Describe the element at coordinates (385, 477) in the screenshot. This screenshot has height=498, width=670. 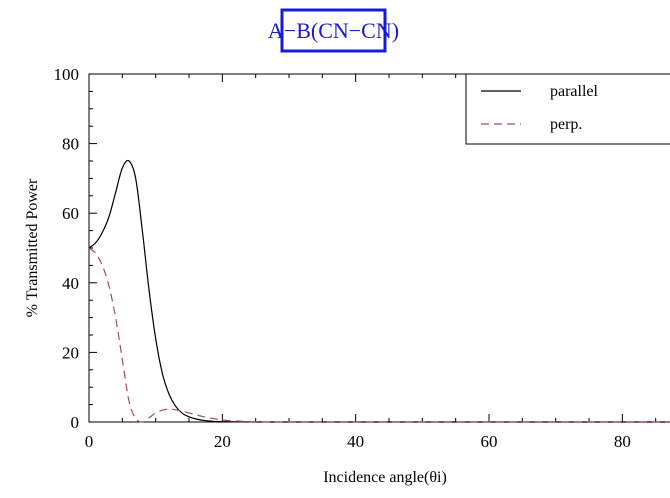
I see `x-axis-title: Incidence angle(θi)` at that location.